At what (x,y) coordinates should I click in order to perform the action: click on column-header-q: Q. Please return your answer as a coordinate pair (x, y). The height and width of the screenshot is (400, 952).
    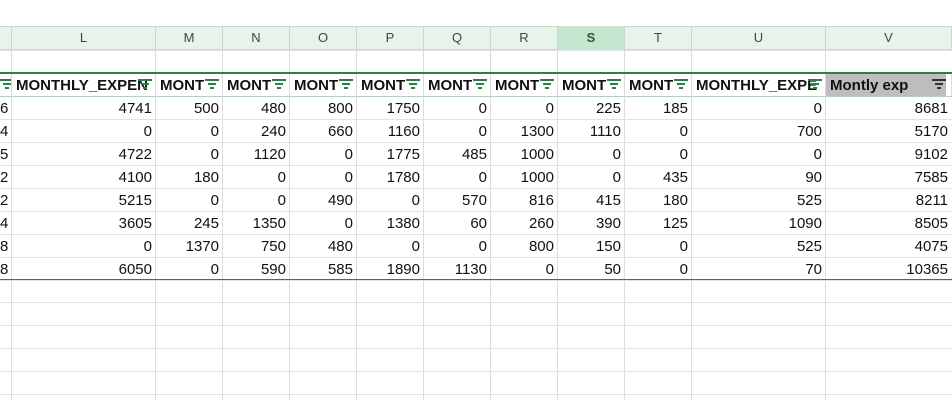
    Looking at the image, I should click on (457, 38).